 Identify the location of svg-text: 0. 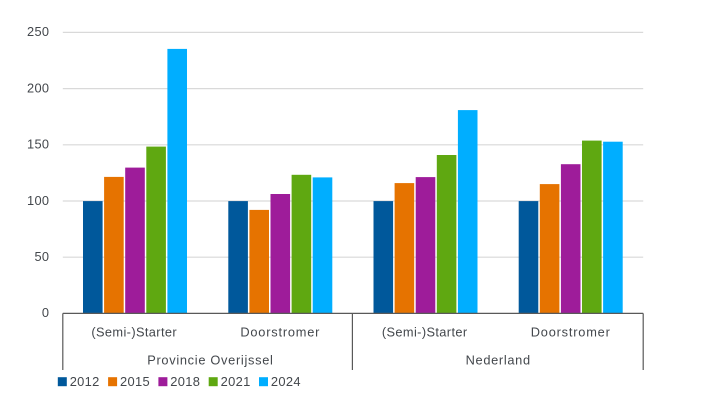
(45, 312).